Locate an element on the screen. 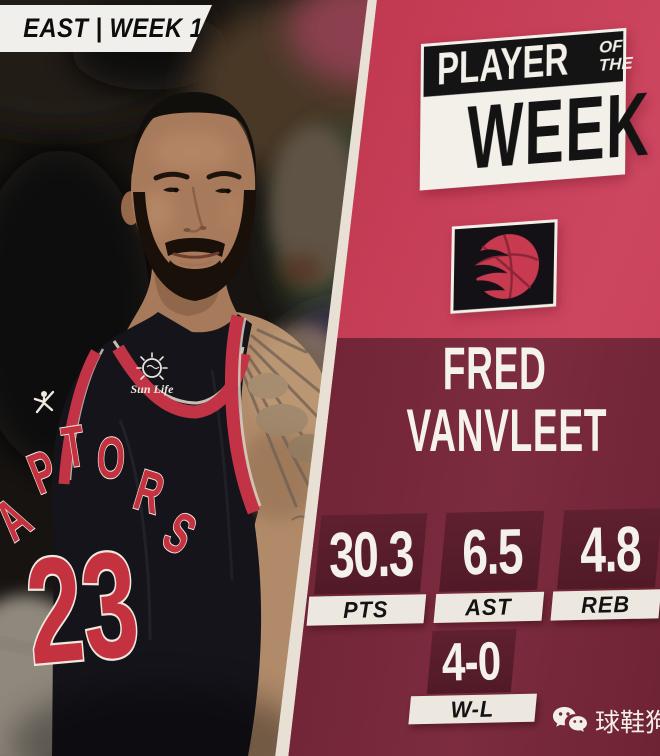  player-head is located at coordinates (189, 196).